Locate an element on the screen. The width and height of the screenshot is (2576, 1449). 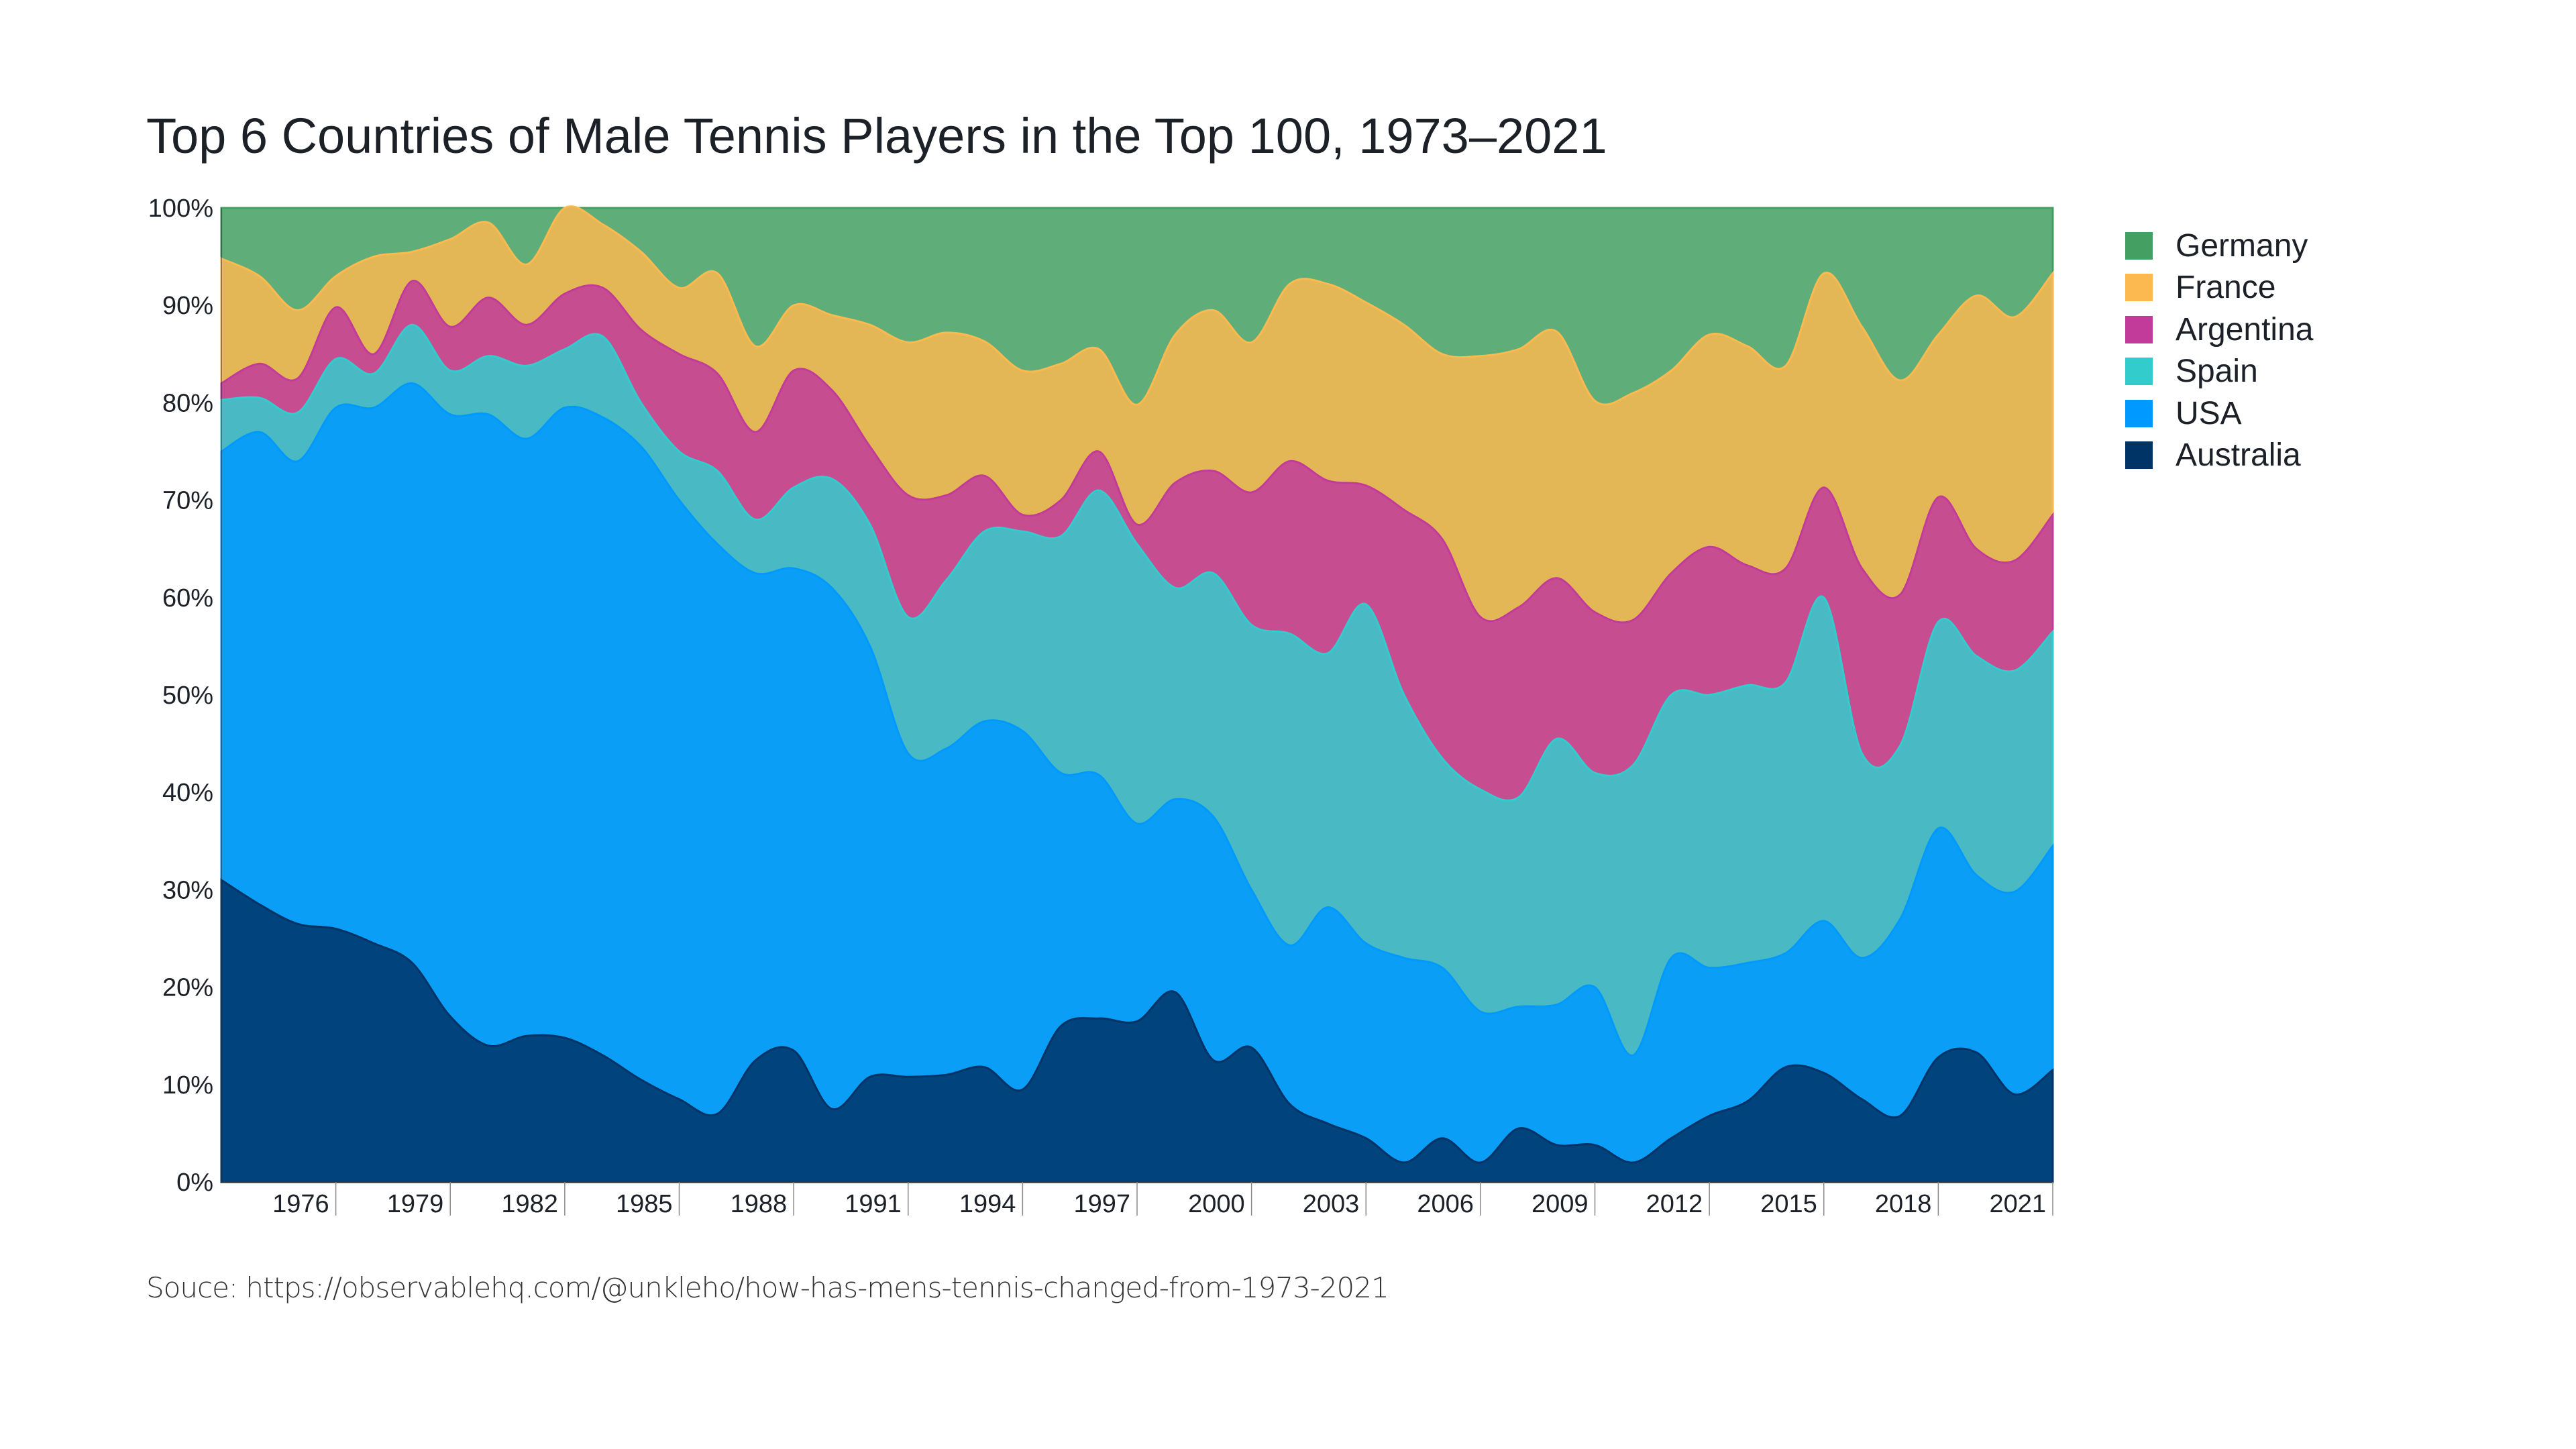
legend-label: Australia is located at coordinates (2238, 455).